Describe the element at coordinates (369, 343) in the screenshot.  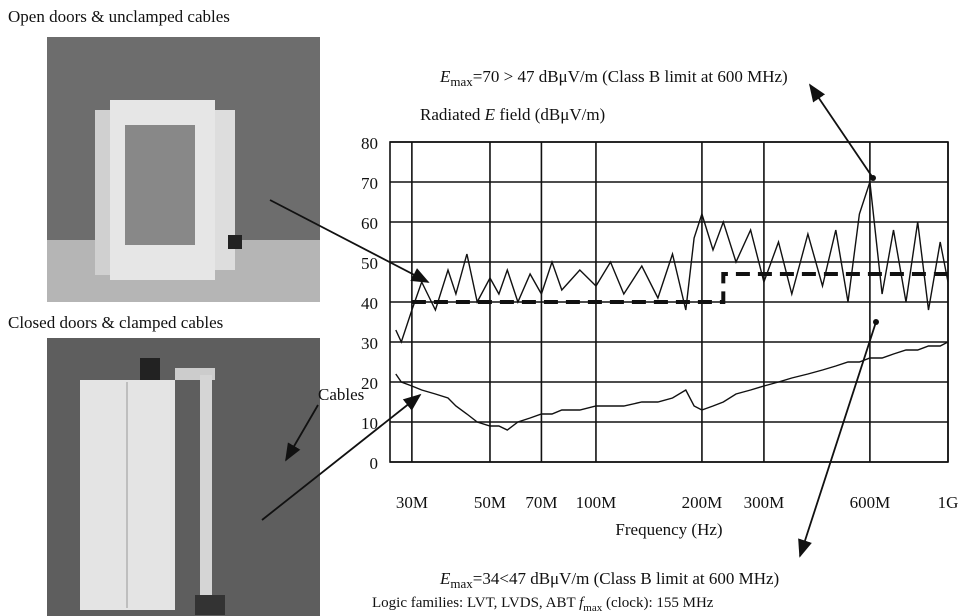
I see `y-tick-label: 30` at that location.